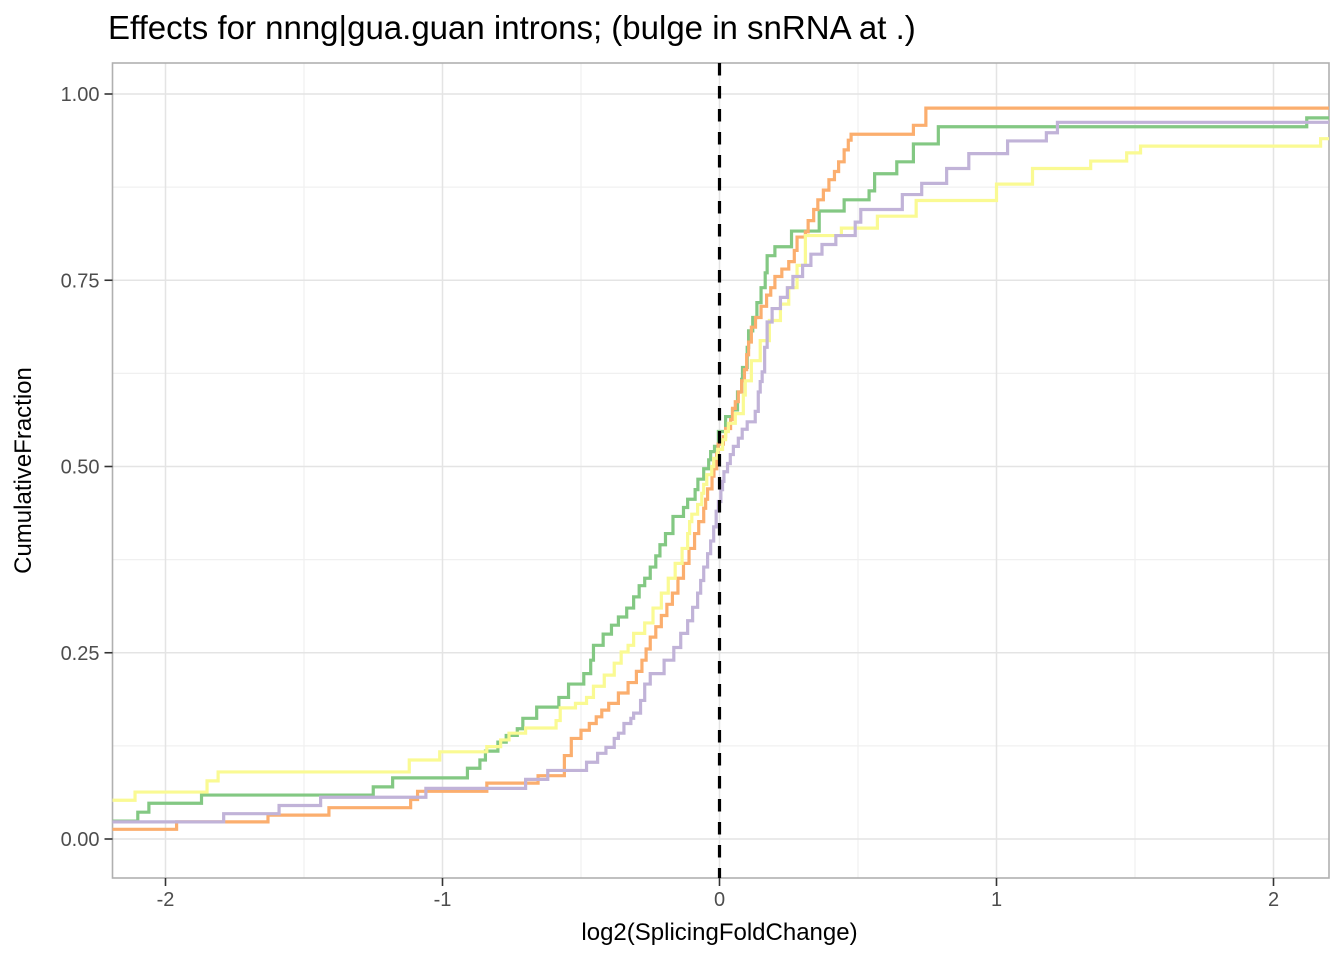  What do you see at coordinates (80, 840) in the screenshot?
I see `y-tick-label: 0.00` at bounding box center [80, 840].